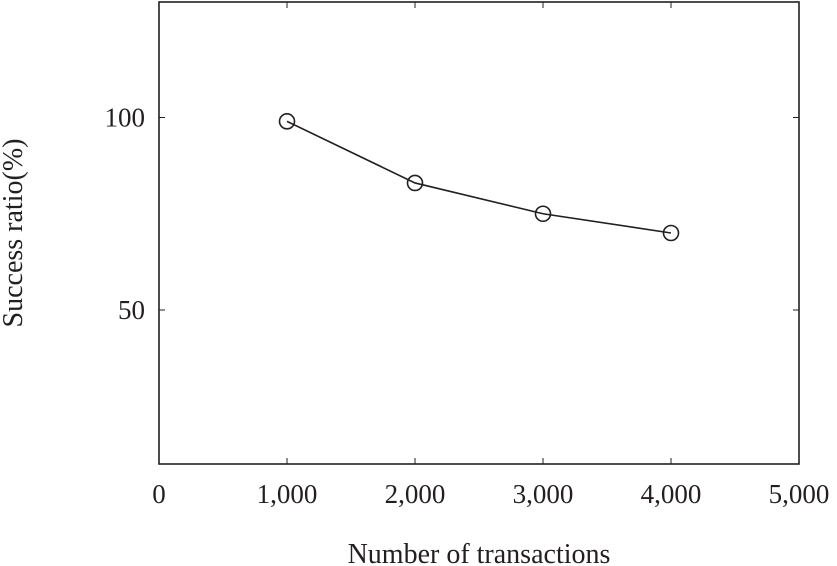 The image size is (837, 566). What do you see at coordinates (671, 494) in the screenshot?
I see `x-tick-label: 4,000` at bounding box center [671, 494].